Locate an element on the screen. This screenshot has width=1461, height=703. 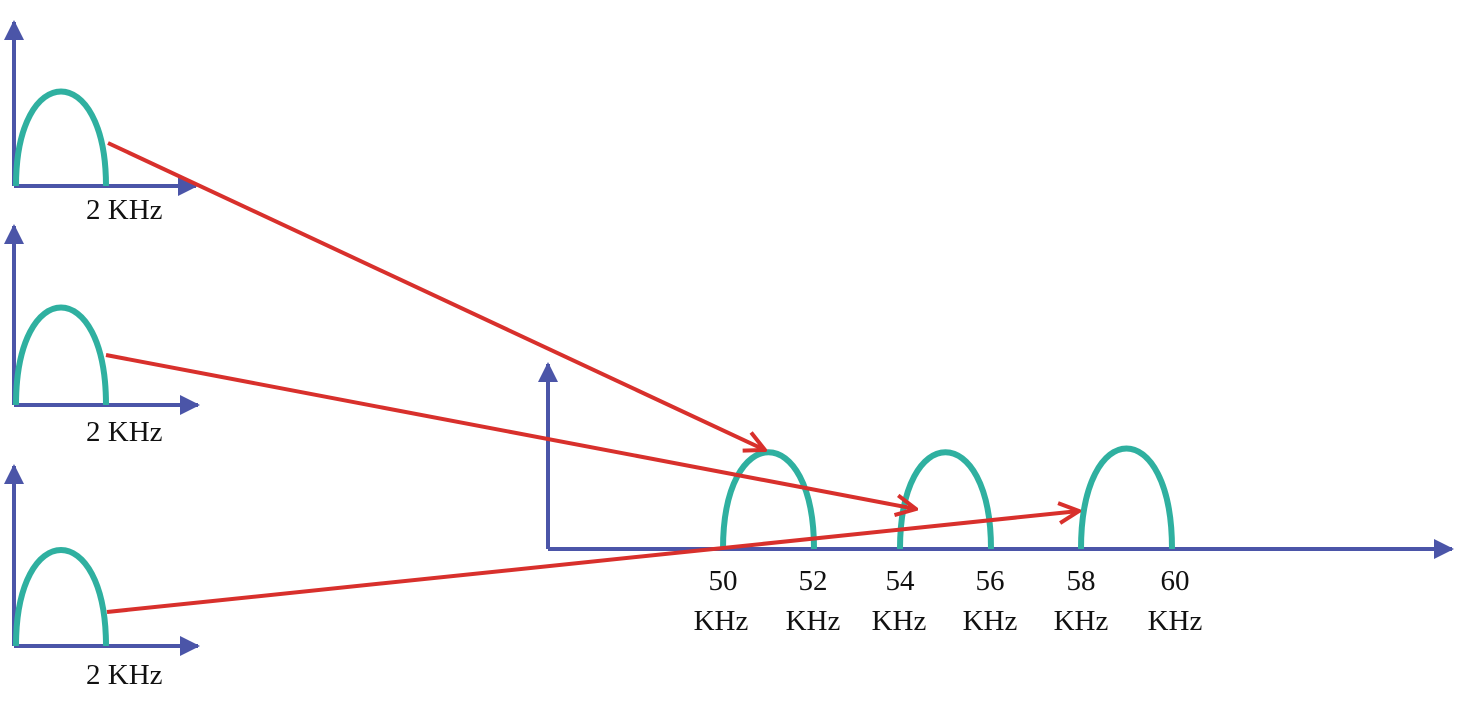
input-1-band is located at coordinates (61, 137).